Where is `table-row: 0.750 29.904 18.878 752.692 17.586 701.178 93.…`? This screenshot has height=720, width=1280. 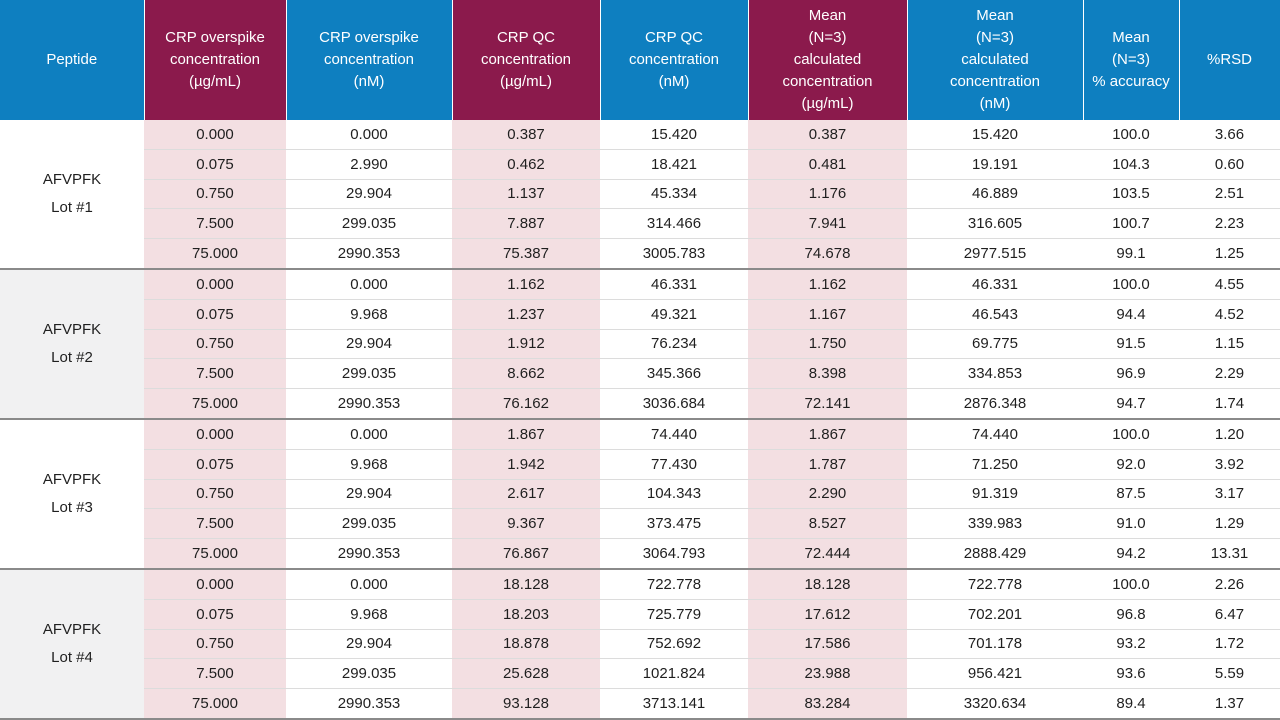 table-row: 0.750 29.904 18.878 752.692 17.586 701.178 93.… is located at coordinates (640, 643).